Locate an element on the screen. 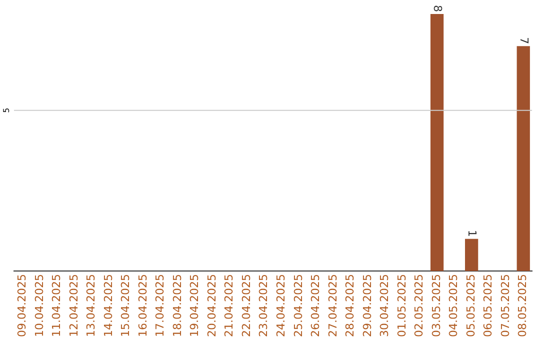 This screenshot has width=540, height=340. x-tick-label: 07.05.2025 is located at coordinates (505, 306).